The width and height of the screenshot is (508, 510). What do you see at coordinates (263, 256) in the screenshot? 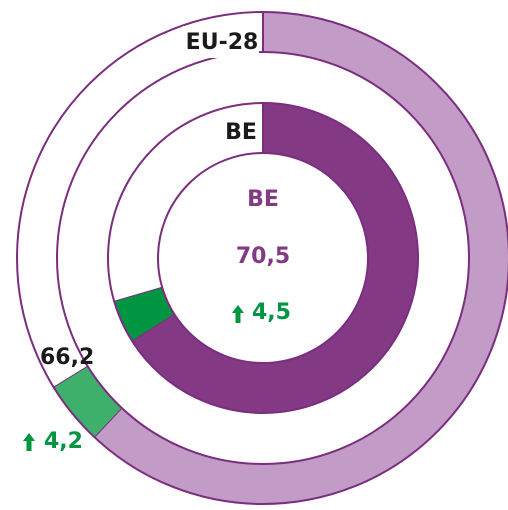
I see `center-value: 70,5` at bounding box center [263, 256].